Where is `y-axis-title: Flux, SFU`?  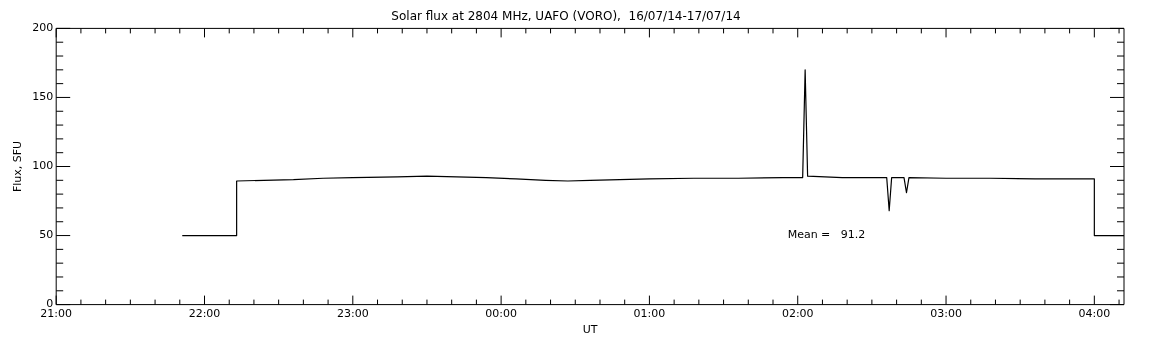
y-axis-title: Flux, SFU is located at coordinates (18, 166).